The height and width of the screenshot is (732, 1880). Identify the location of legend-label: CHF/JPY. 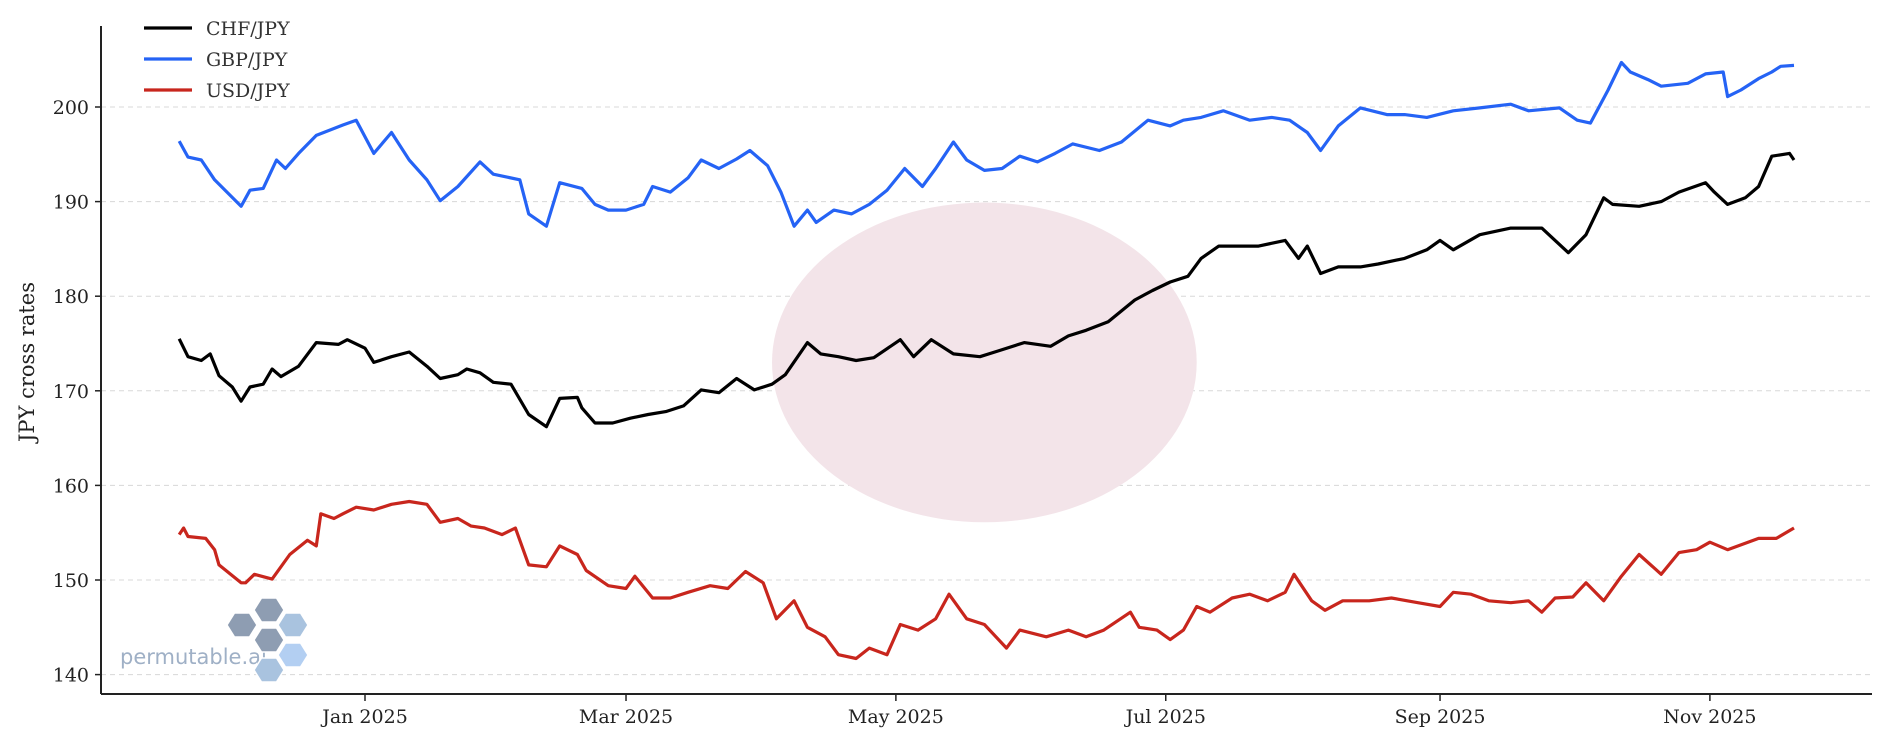
(248, 29).